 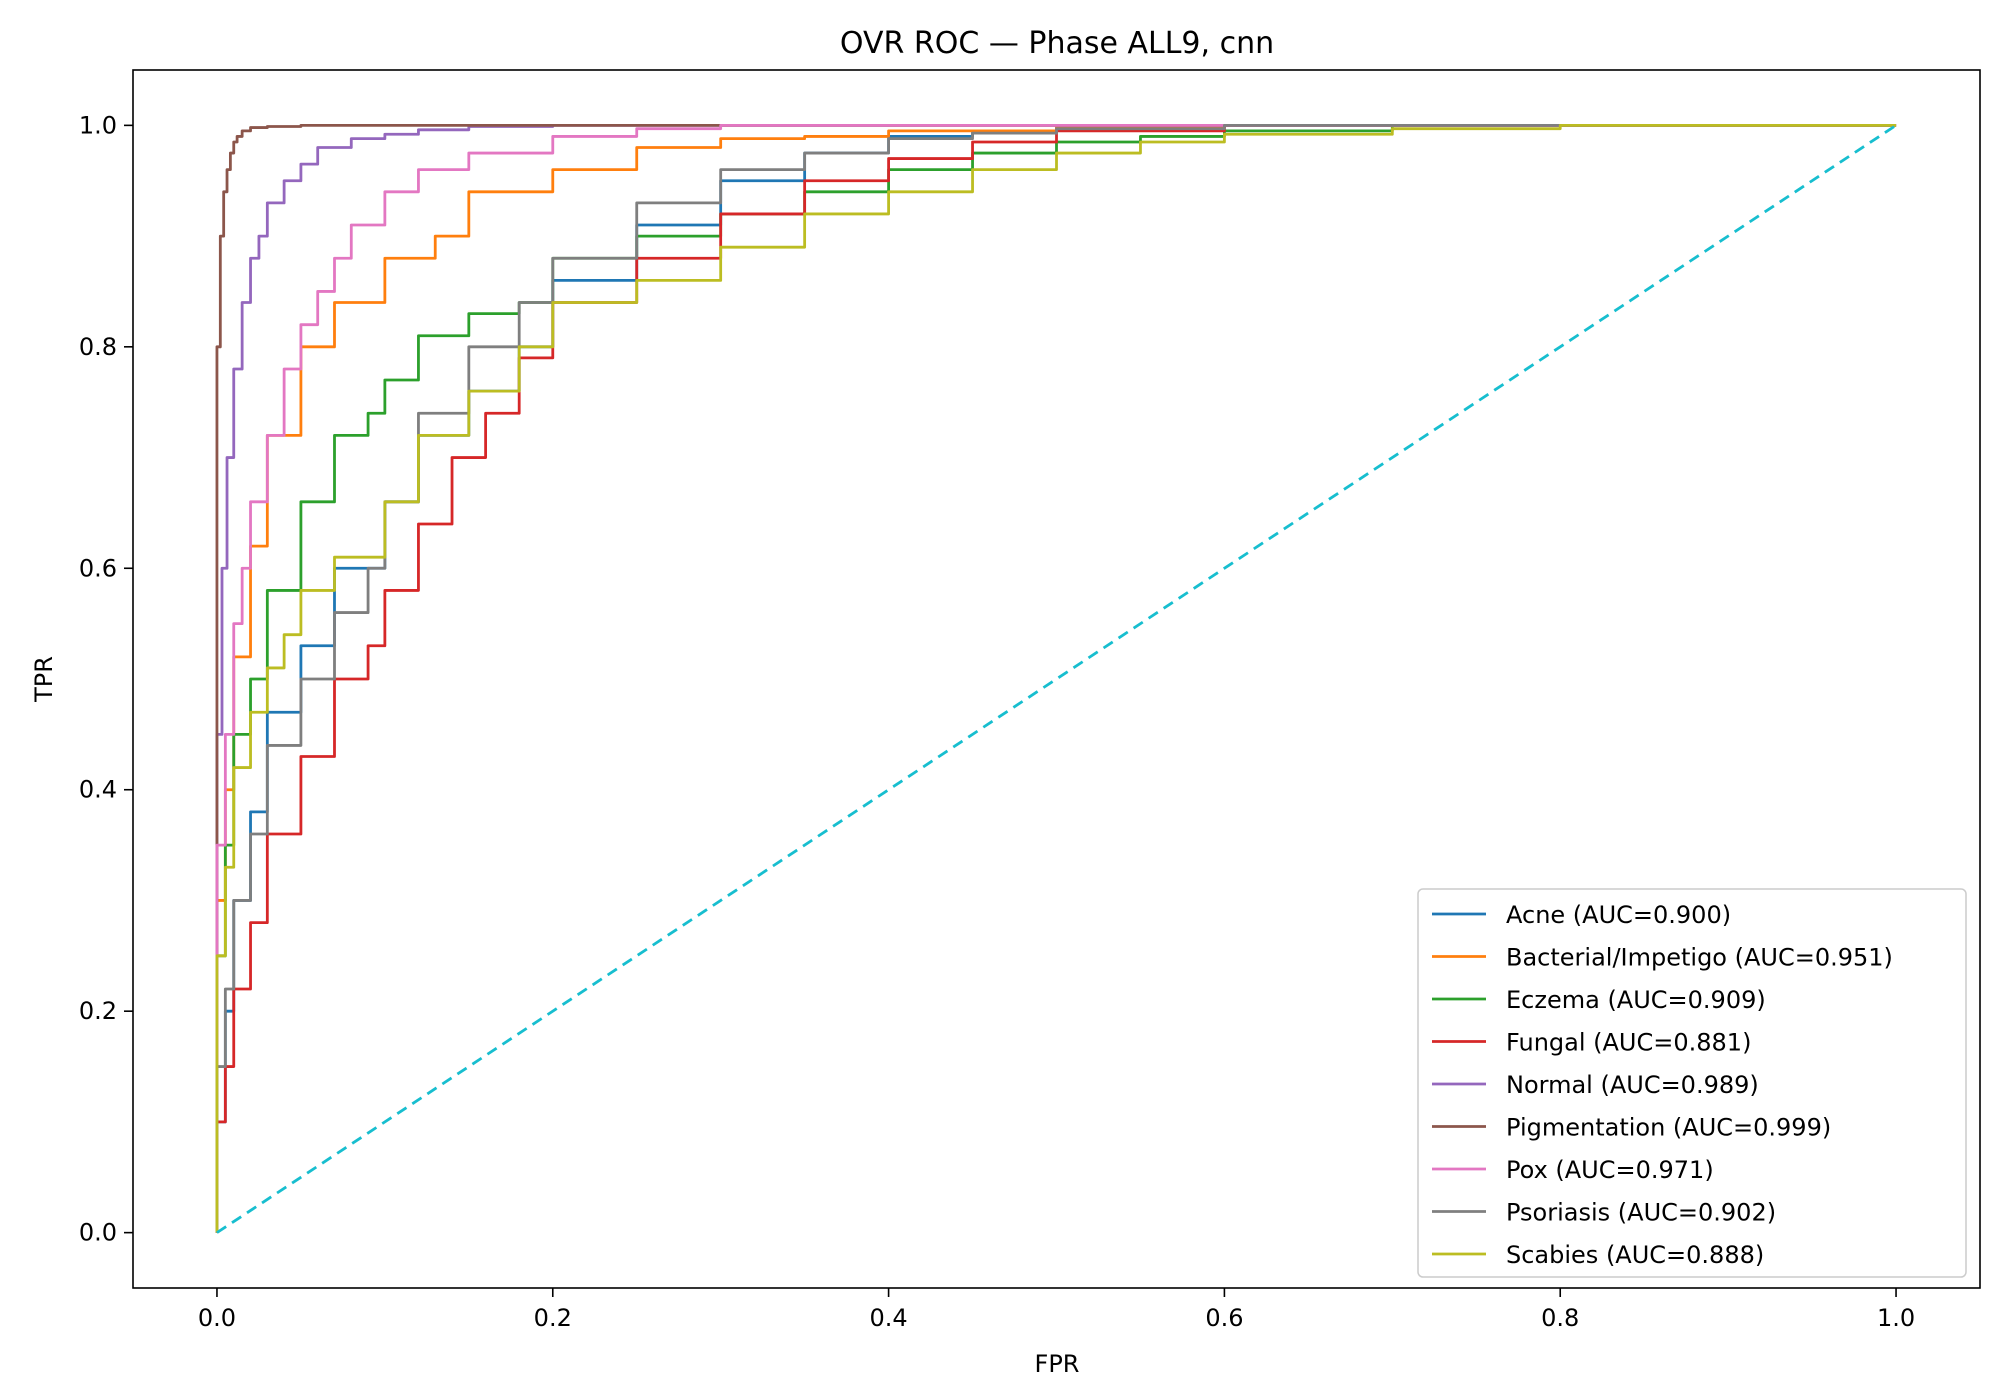 What do you see at coordinates (1699, 958) in the screenshot?
I see `legend-item-label: Bacterial/Impetigo (AUC=0.951)` at bounding box center [1699, 958].